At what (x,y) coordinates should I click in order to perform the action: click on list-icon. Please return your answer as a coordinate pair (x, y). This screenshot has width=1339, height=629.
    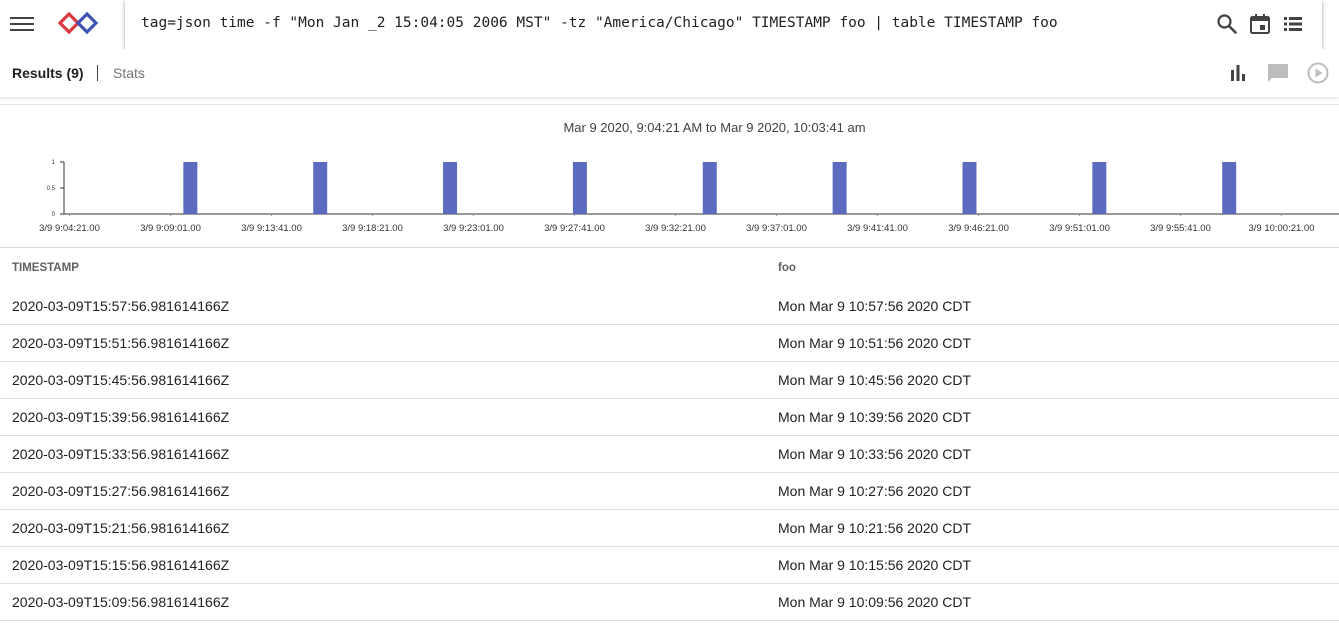
    Looking at the image, I should click on (1293, 24).